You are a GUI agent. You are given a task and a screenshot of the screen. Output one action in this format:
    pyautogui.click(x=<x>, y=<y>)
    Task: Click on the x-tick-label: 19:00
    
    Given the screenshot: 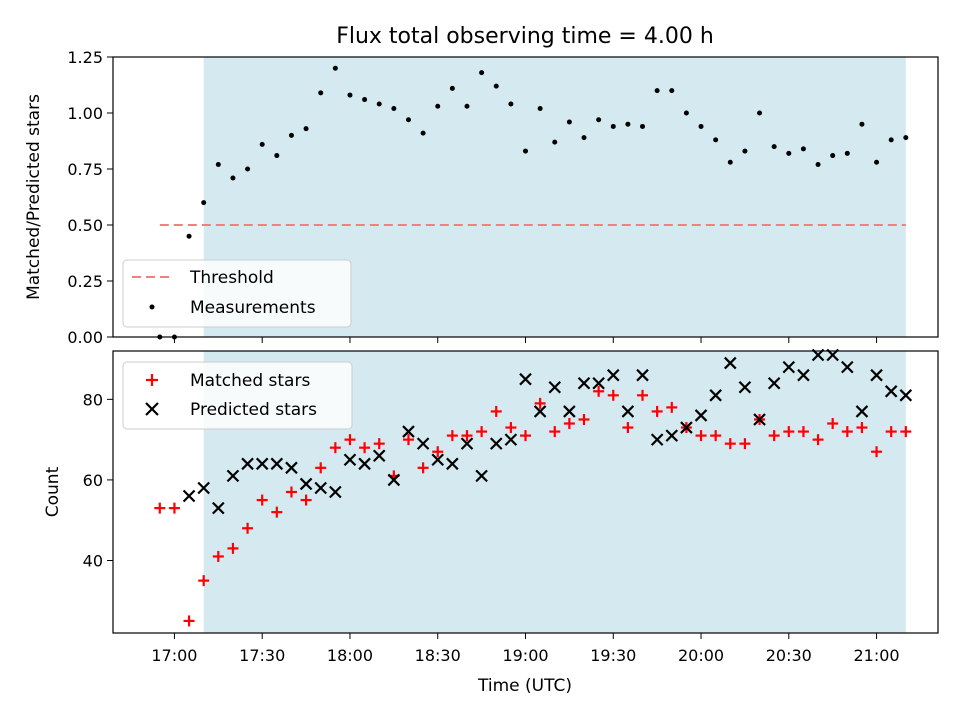 What is the action you would take?
    pyautogui.click(x=525, y=655)
    